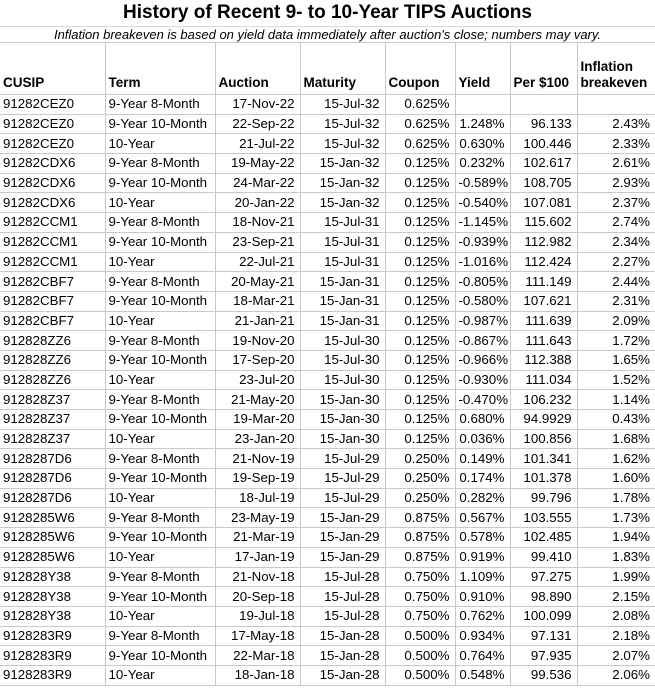 The height and width of the screenshot is (692, 655). What do you see at coordinates (482, 557) in the screenshot?
I see `cell-yield: 0.919%` at bounding box center [482, 557].